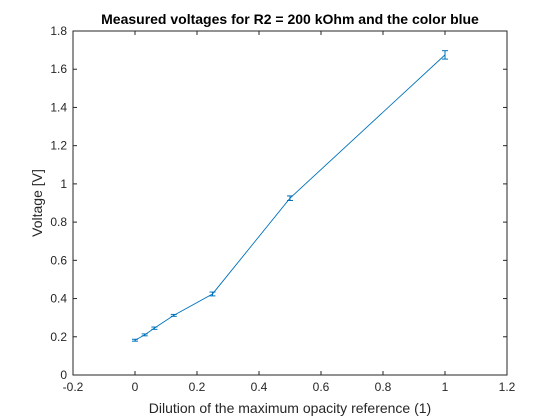 This screenshot has height=420, width=560. Describe the element at coordinates (63, 375) in the screenshot. I see `y-tick-label: 0` at that location.